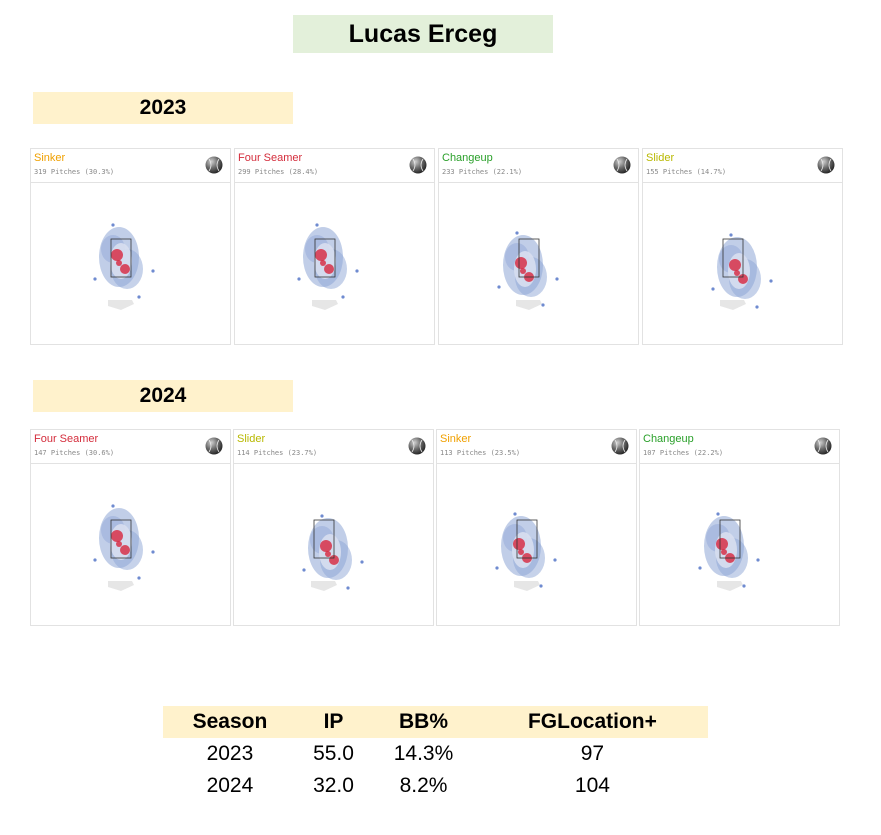 The image size is (881, 835). I want to click on pitch-count: 107 Pitches (22.2%), so click(683, 453).